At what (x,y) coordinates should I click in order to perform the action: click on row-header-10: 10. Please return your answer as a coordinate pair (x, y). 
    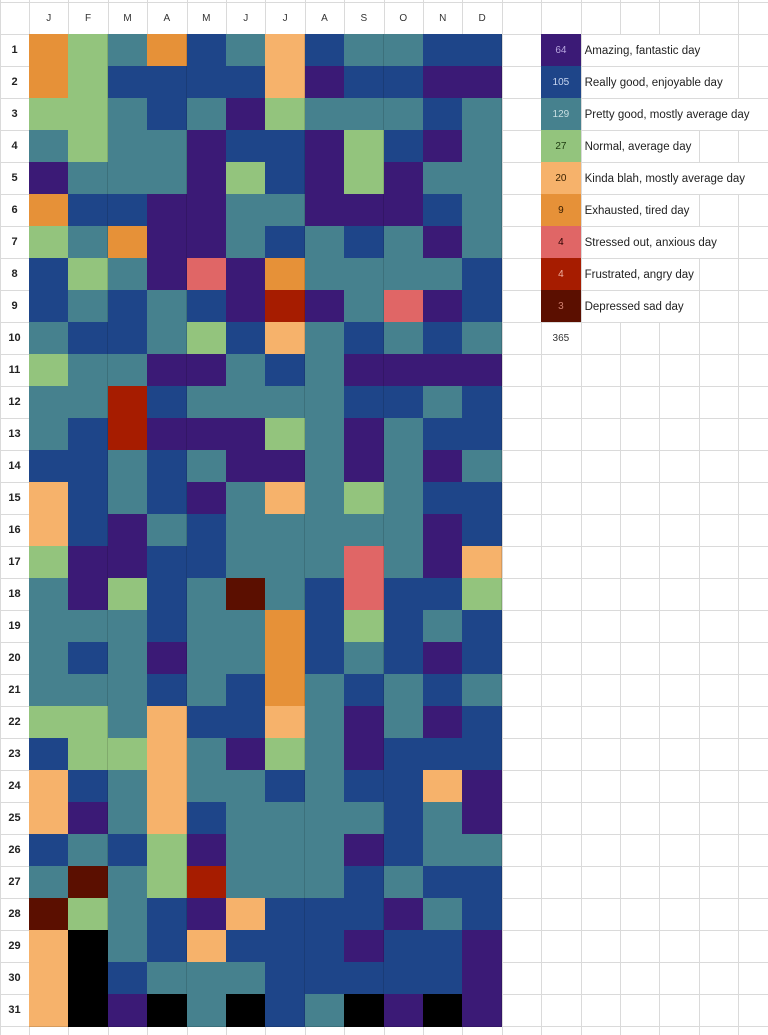
    Looking at the image, I should click on (14, 338).